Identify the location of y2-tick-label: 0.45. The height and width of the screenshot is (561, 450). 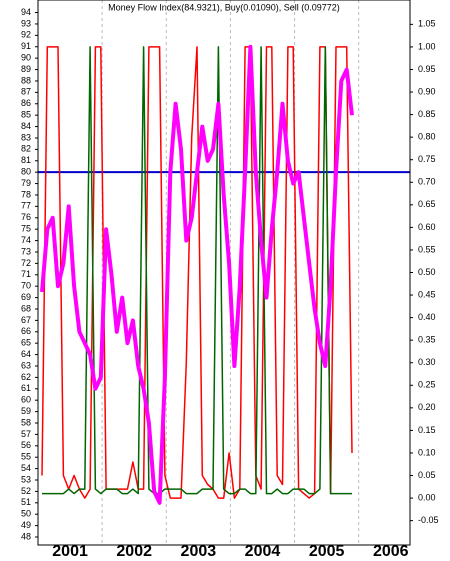
(427, 294).